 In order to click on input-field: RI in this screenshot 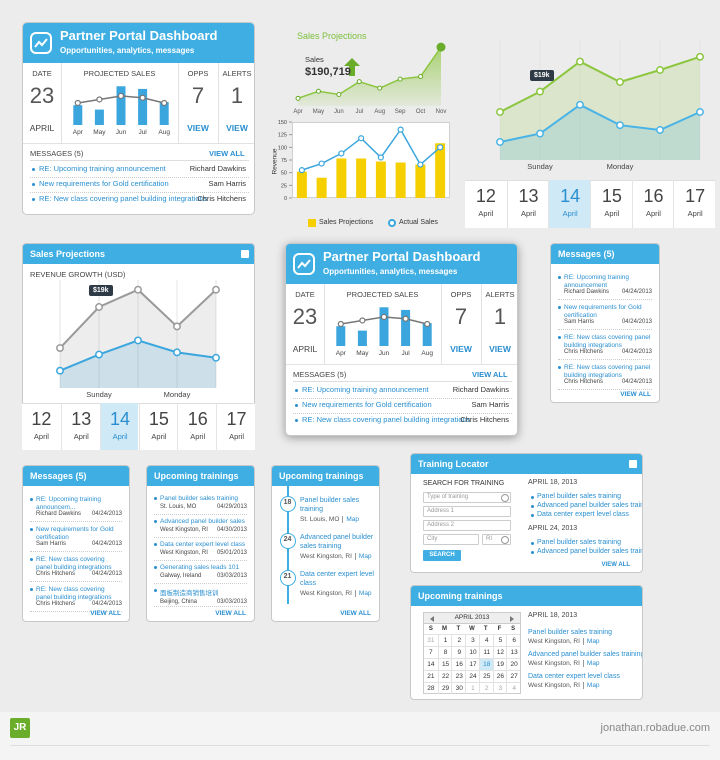, I will do `click(496, 539)`.